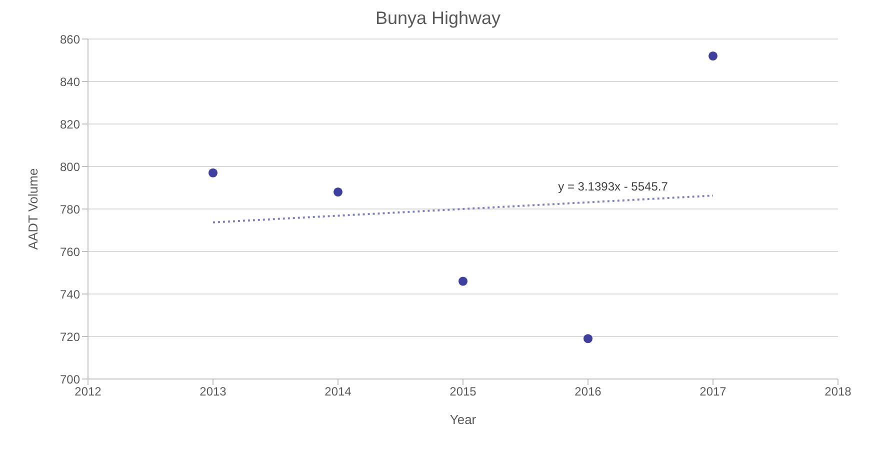 The width and height of the screenshot is (877, 455). I want to click on x-tick-label: 2016, so click(588, 391).